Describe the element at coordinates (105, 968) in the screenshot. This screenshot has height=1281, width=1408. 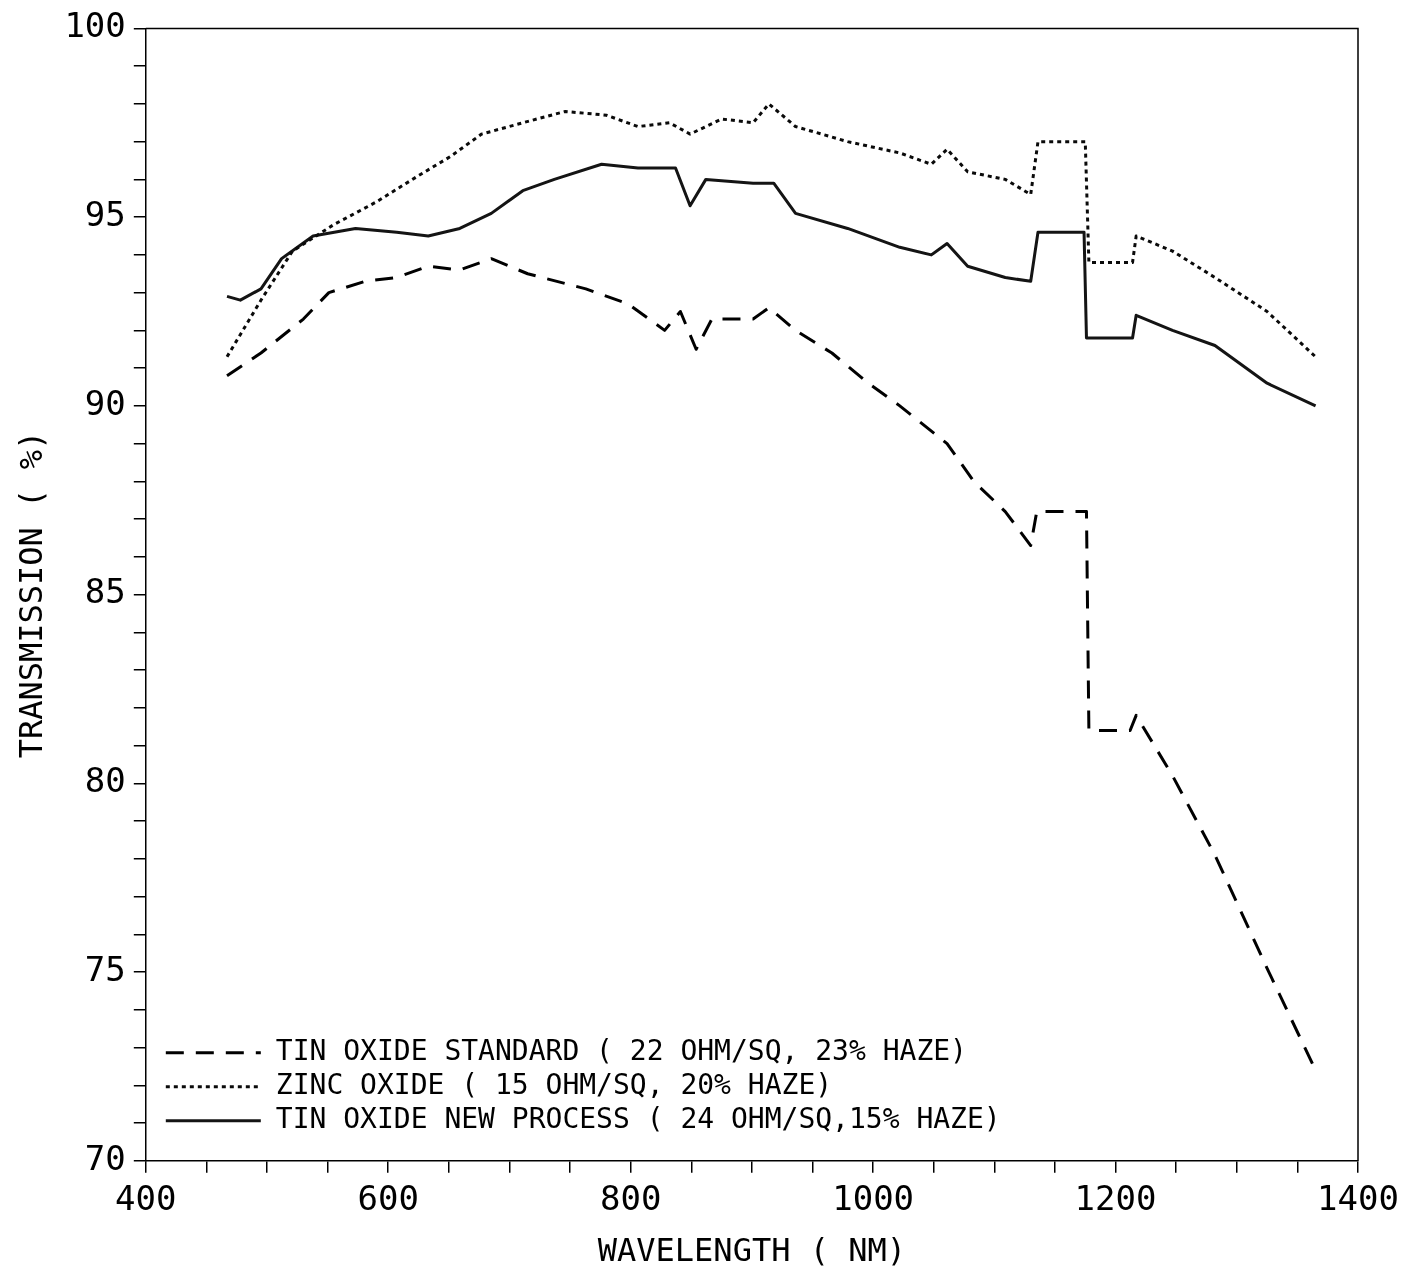
I see `y-tick-label: 75` at that location.